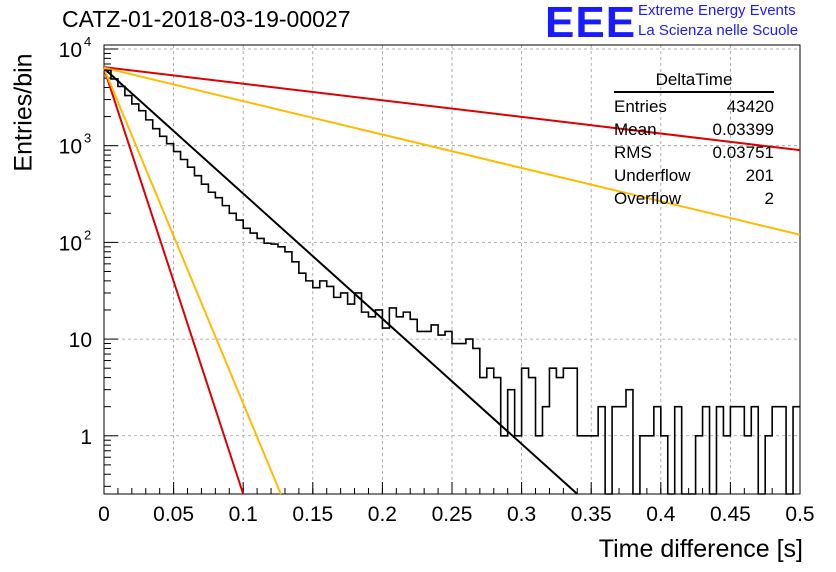 The image size is (836, 572). Describe the element at coordinates (652, 175) in the screenshot. I see `stats-label: Underflow` at that location.